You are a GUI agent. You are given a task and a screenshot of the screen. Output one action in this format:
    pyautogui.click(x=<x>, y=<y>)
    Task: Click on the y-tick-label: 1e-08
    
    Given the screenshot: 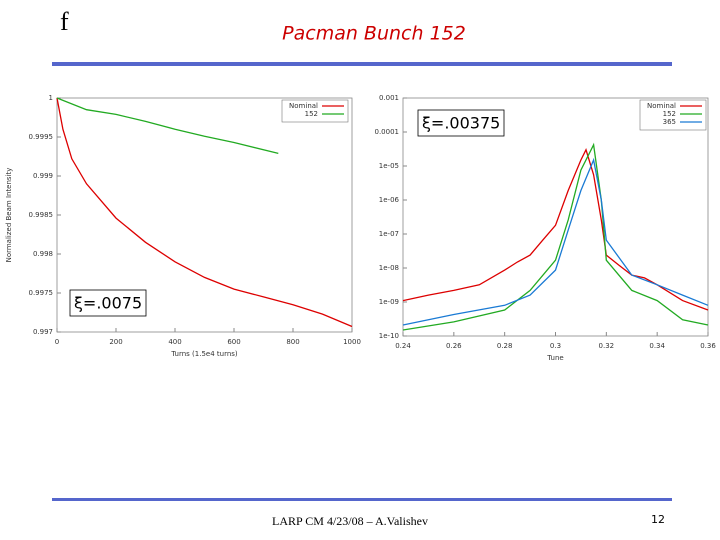 What is the action you would take?
    pyautogui.click(x=389, y=268)
    